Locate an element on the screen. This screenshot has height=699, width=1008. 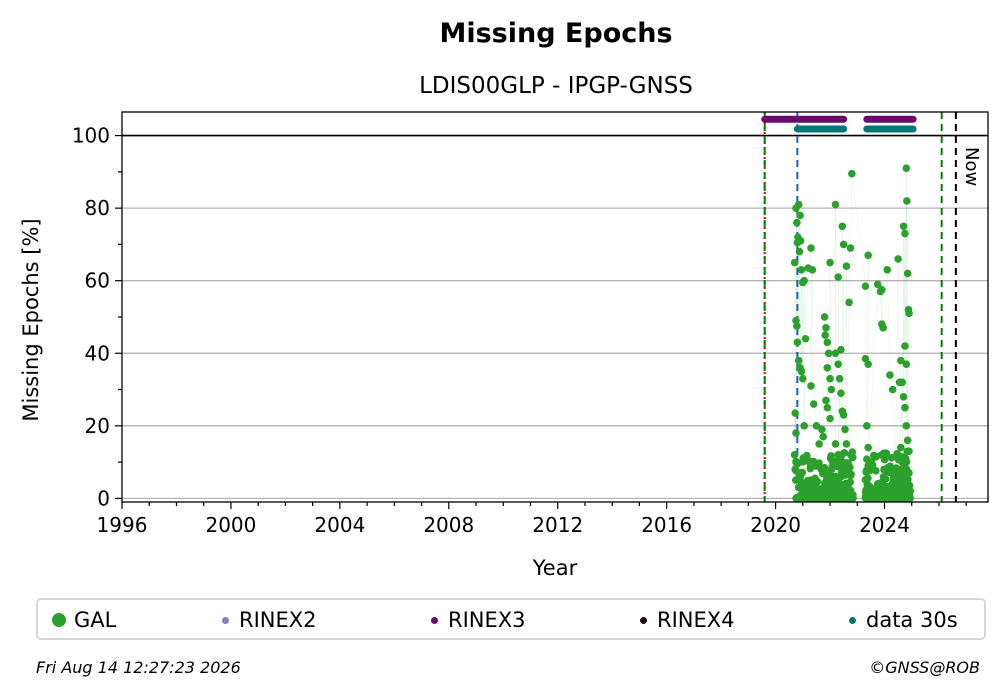
legend-item-rinex2: RINEX2 is located at coordinates (269, 620).